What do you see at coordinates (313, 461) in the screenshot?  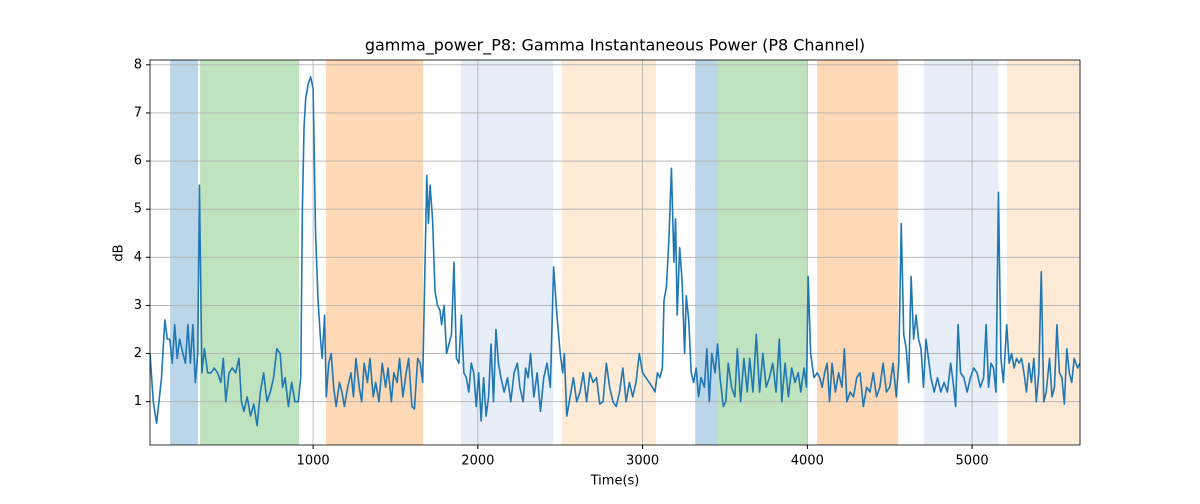 I see `x-tick-label: 1000` at bounding box center [313, 461].